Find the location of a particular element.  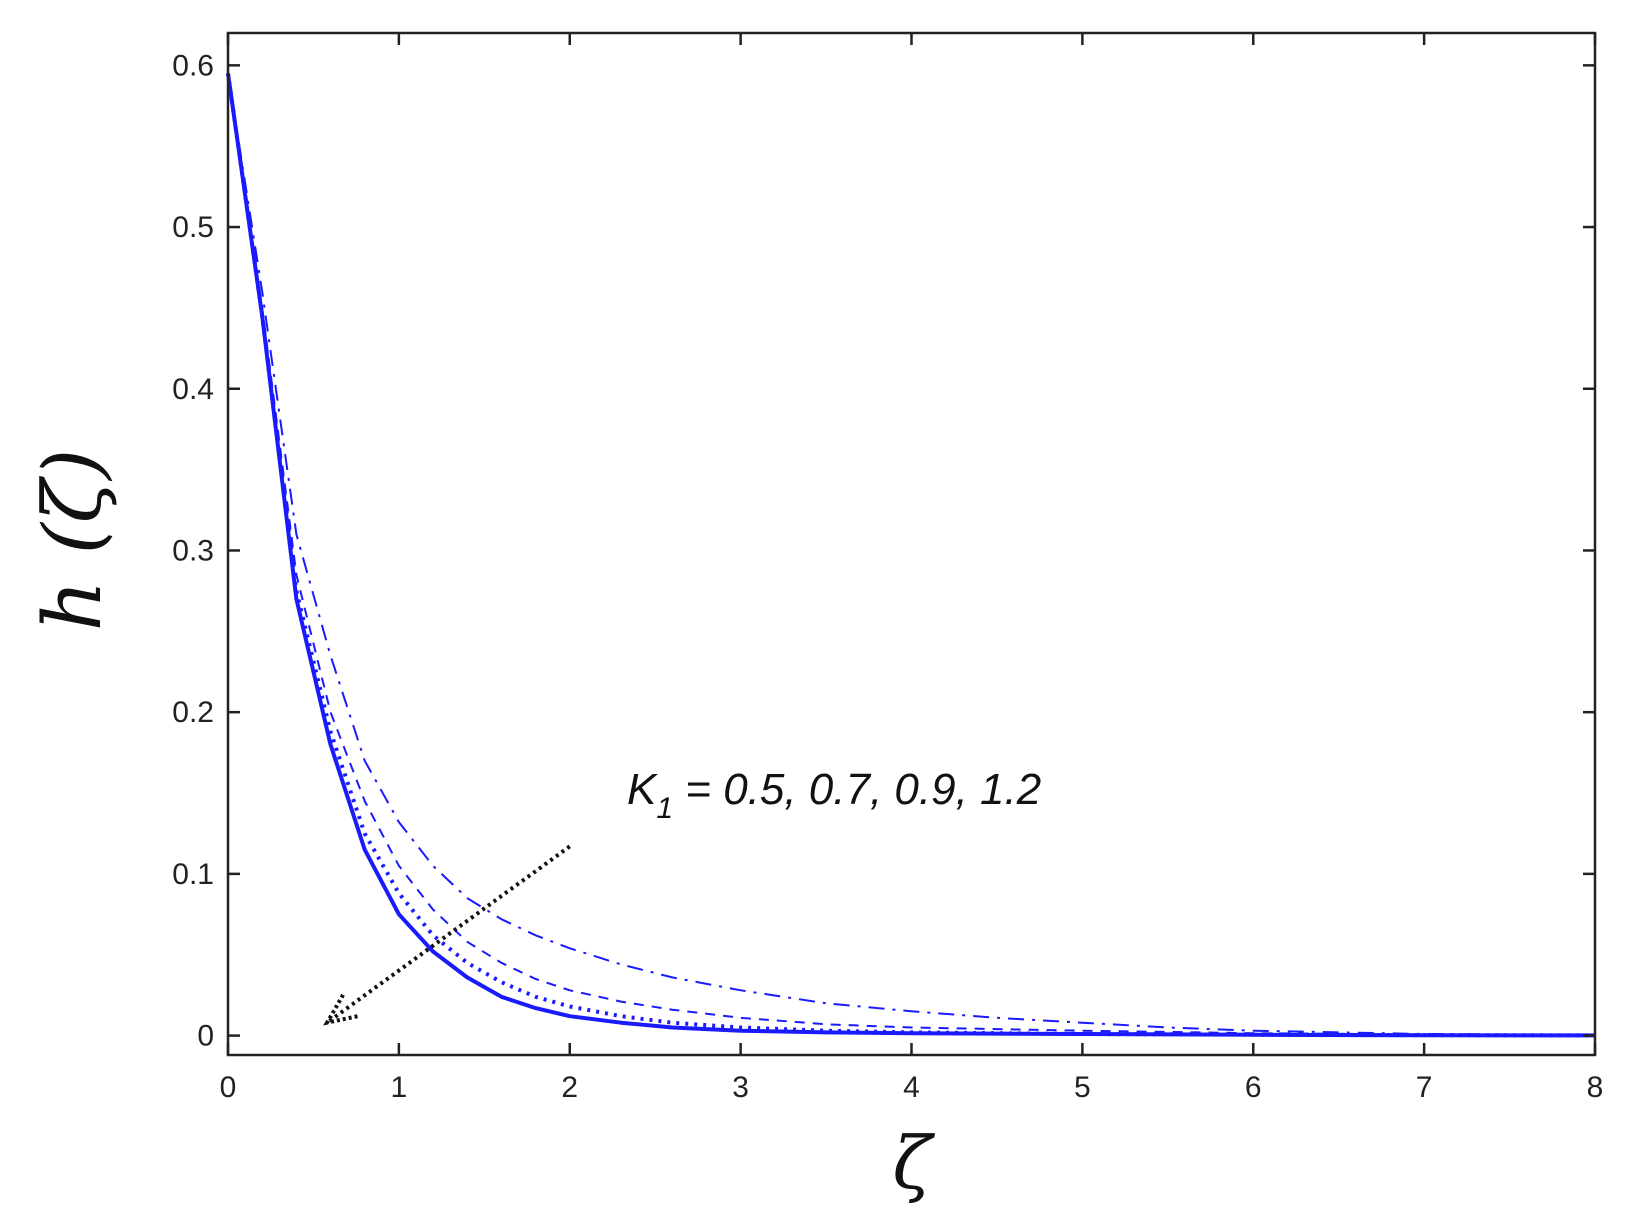

x-tick-label: 5 is located at coordinates (1082, 1087).